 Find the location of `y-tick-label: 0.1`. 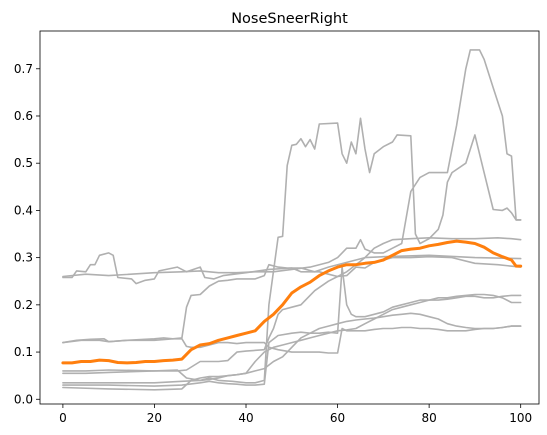

y-tick-label: 0.1 is located at coordinates (23, 352).